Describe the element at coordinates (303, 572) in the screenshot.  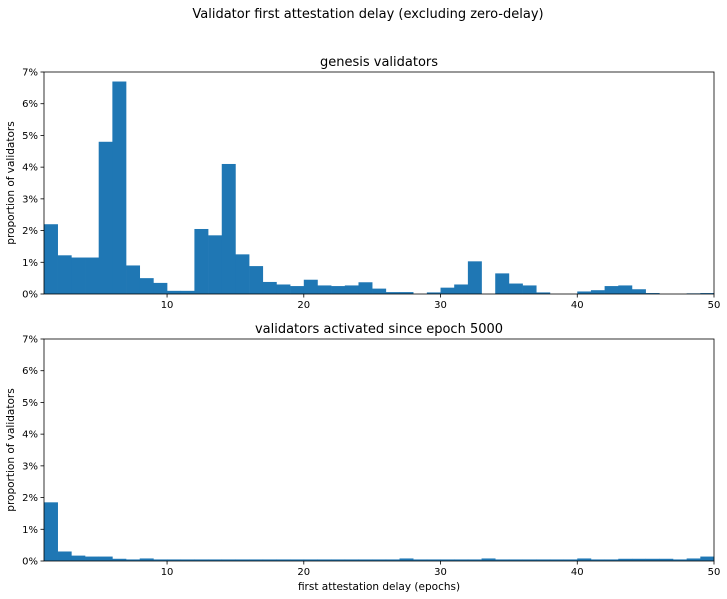
I see `x-tick-label: 20` at that location.